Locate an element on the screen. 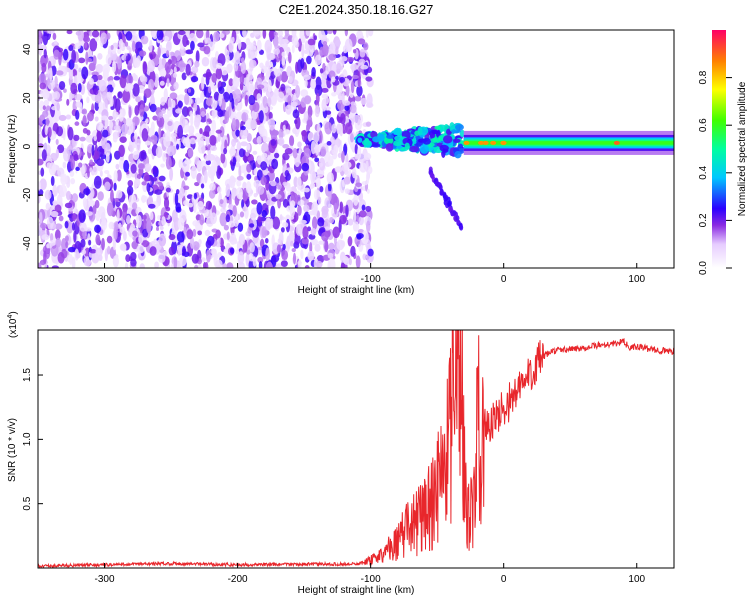  colorbar-tick-label: 0.0 is located at coordinates (703, 268).